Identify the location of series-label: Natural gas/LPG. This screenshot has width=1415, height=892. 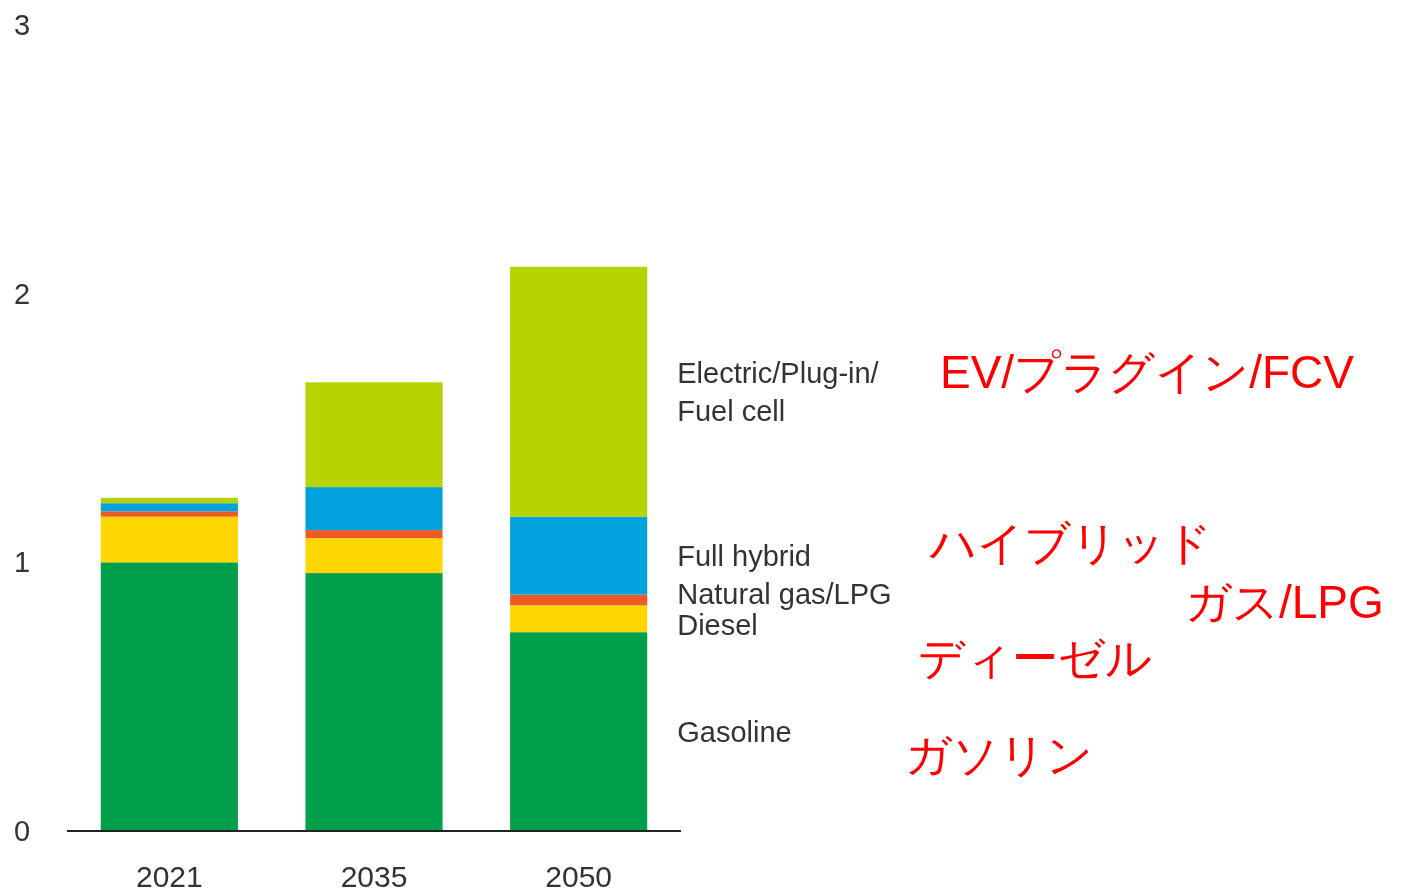
(784, 593).